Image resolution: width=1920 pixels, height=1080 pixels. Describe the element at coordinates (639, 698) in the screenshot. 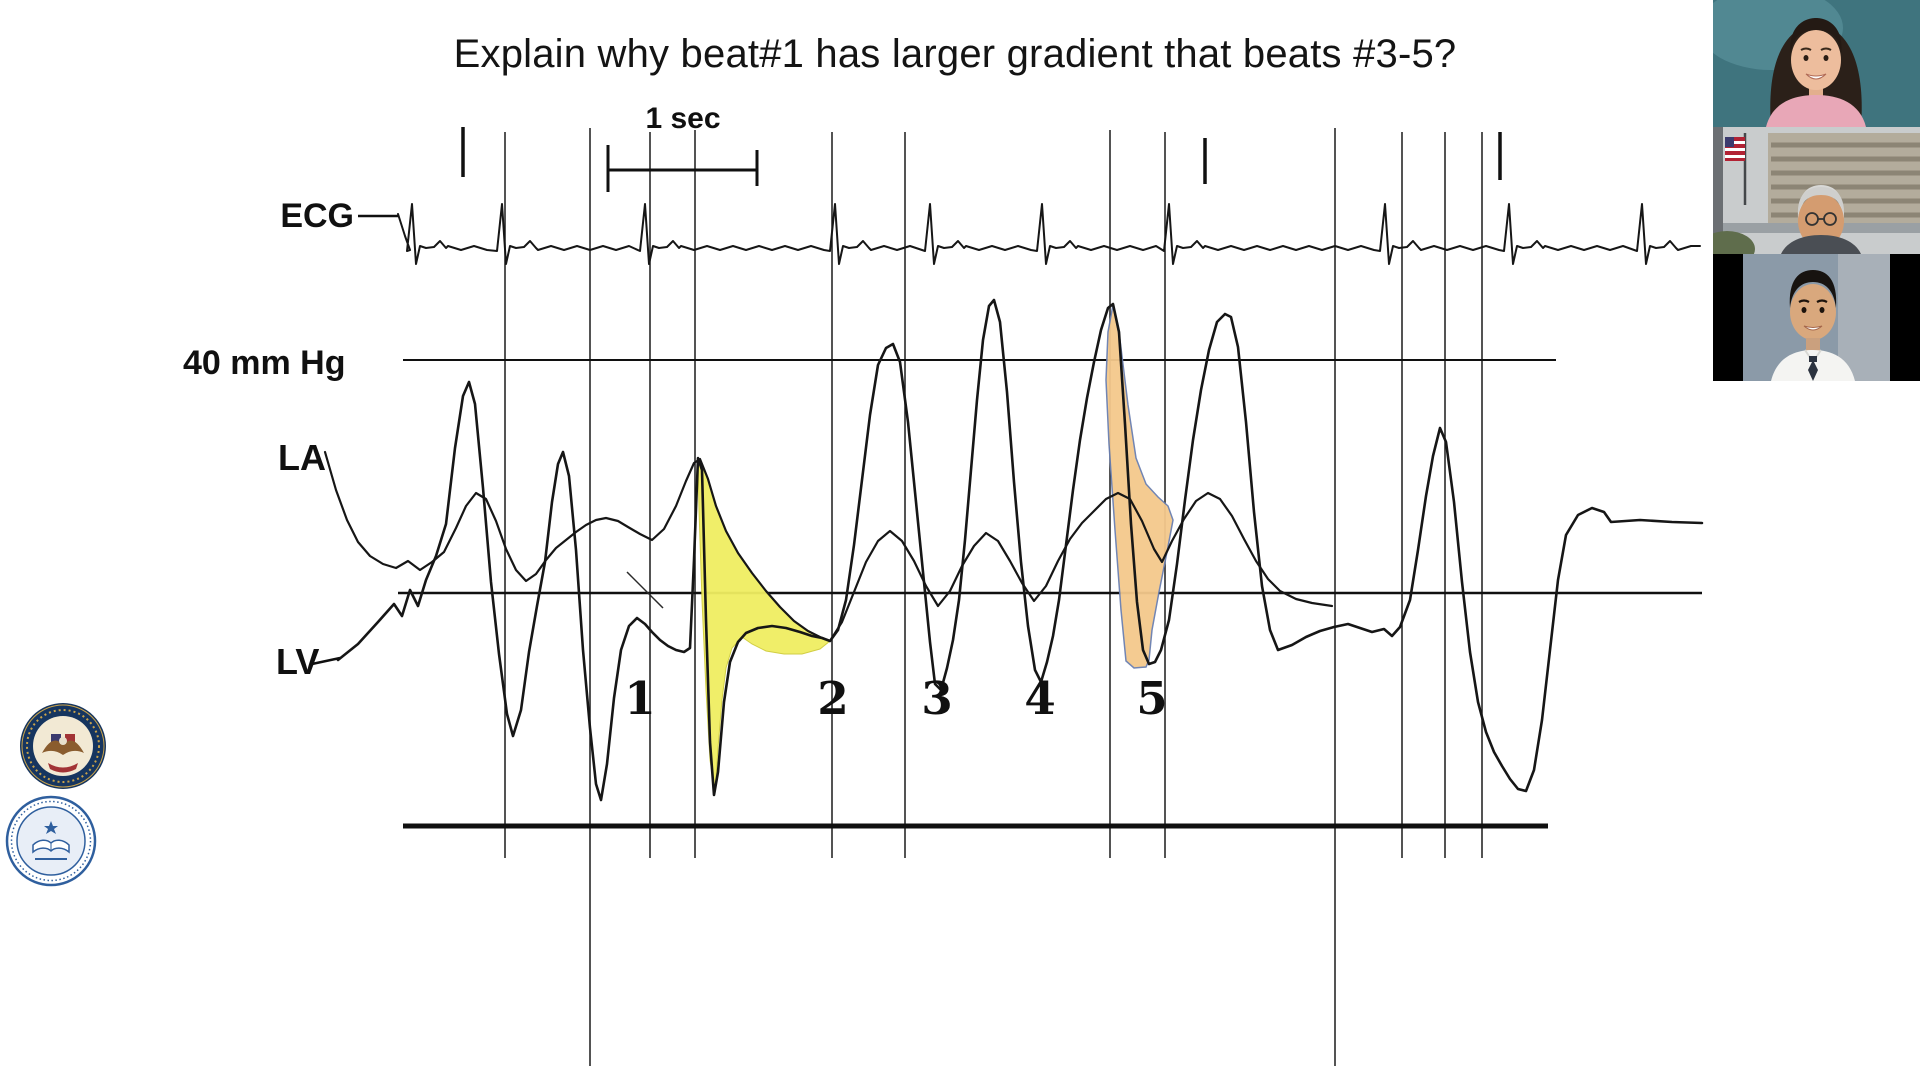

I see `beat-number-1: 1` at that location.